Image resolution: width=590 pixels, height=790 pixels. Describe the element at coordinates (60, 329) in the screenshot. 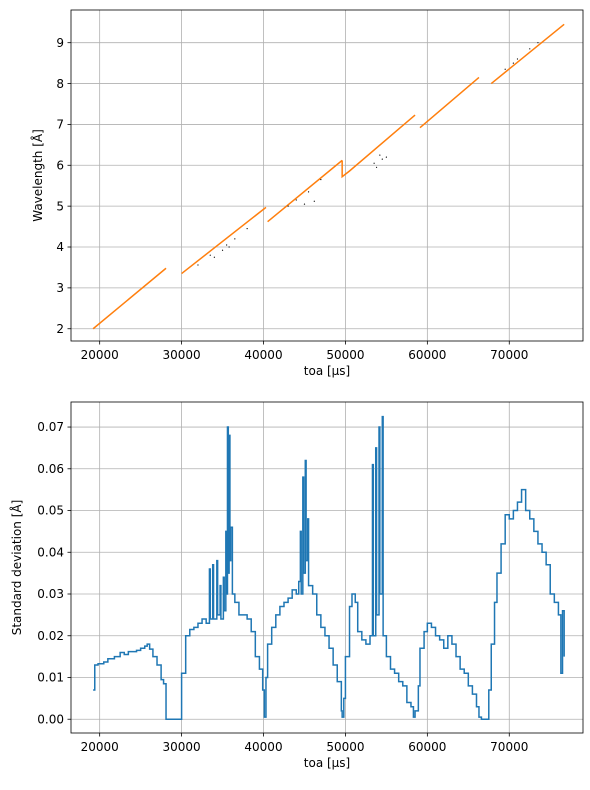

I see `y-tick-label: 2` at that location.